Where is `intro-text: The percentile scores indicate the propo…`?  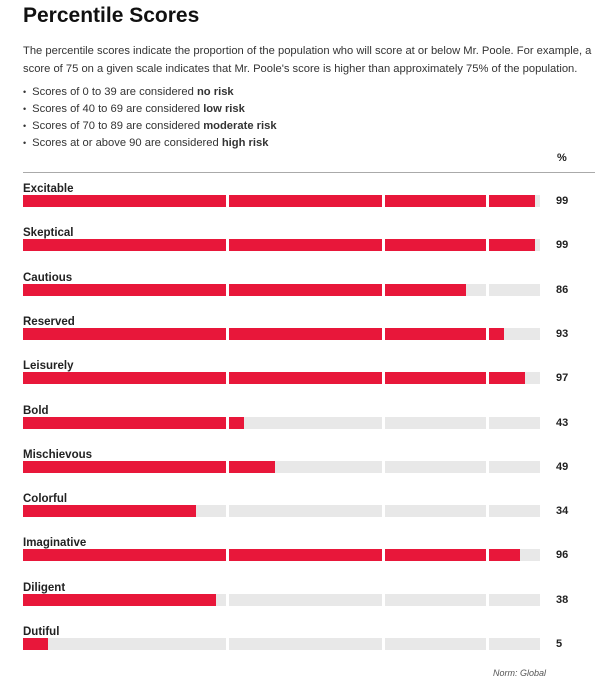 intro-text: The percentile scores indicate the propo… is located at coordinates (307, 60).